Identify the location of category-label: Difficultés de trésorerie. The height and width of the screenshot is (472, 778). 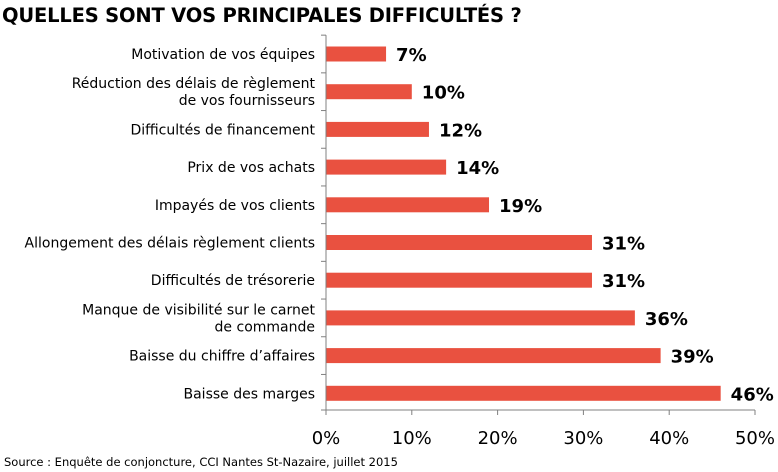
(233, 281).